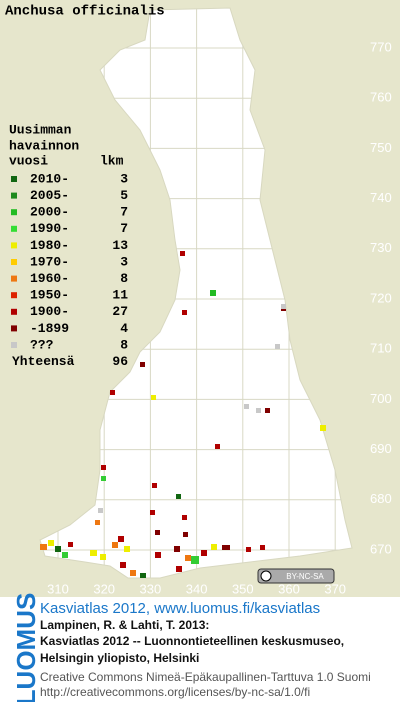 This screenshot has height=702, width=400. Describe the element at coordinates (120, 311) in the screenshot. I see `legend-count: 27` at that location.